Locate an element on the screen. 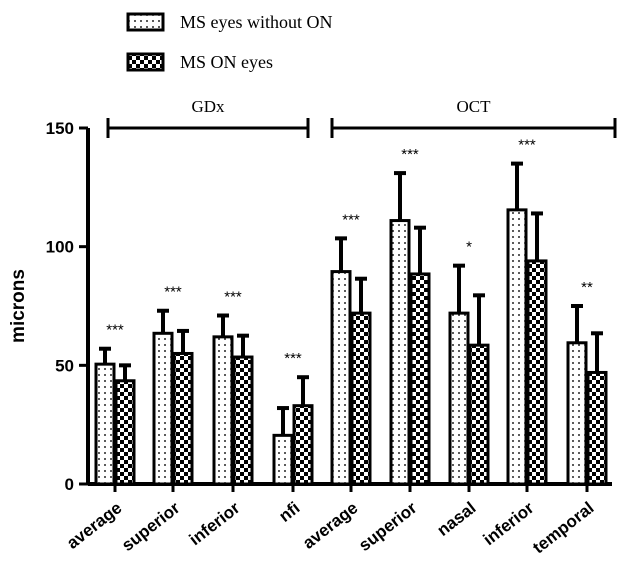  legend: MS eyes without ON MS ON eyes is located at coordinates (229, 42).